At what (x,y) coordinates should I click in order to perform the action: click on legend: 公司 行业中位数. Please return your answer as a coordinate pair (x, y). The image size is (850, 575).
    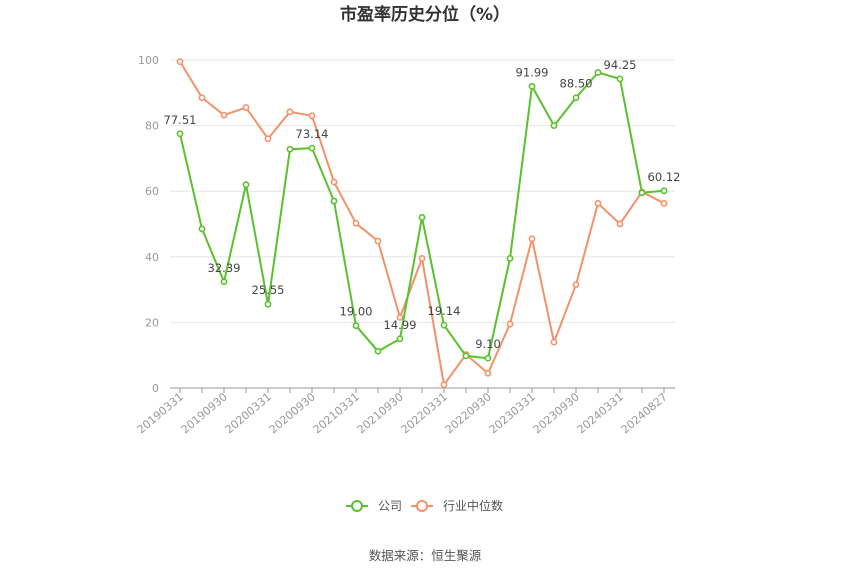
    Looking at the image, I should click on (424, 505).